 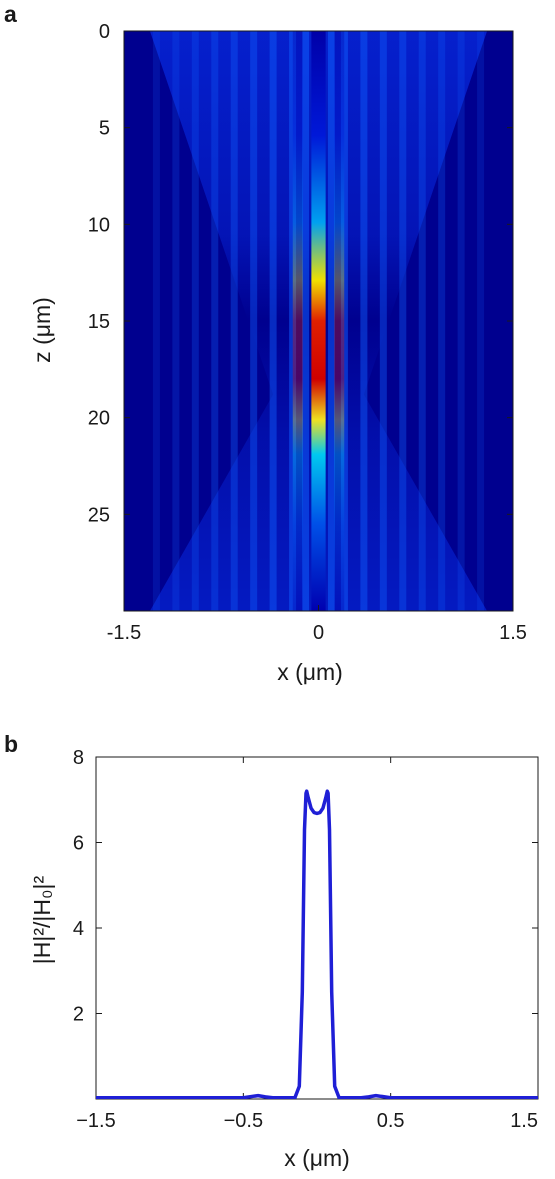 I want to click on heatmap-y-tick-label: 25, so click(x=99, y=515).